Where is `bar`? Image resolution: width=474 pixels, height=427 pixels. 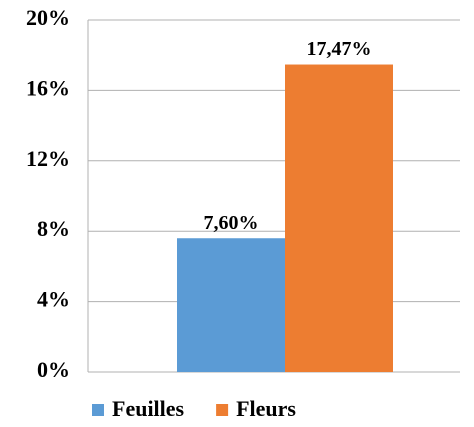
bar is located at coordinates (231, 305).